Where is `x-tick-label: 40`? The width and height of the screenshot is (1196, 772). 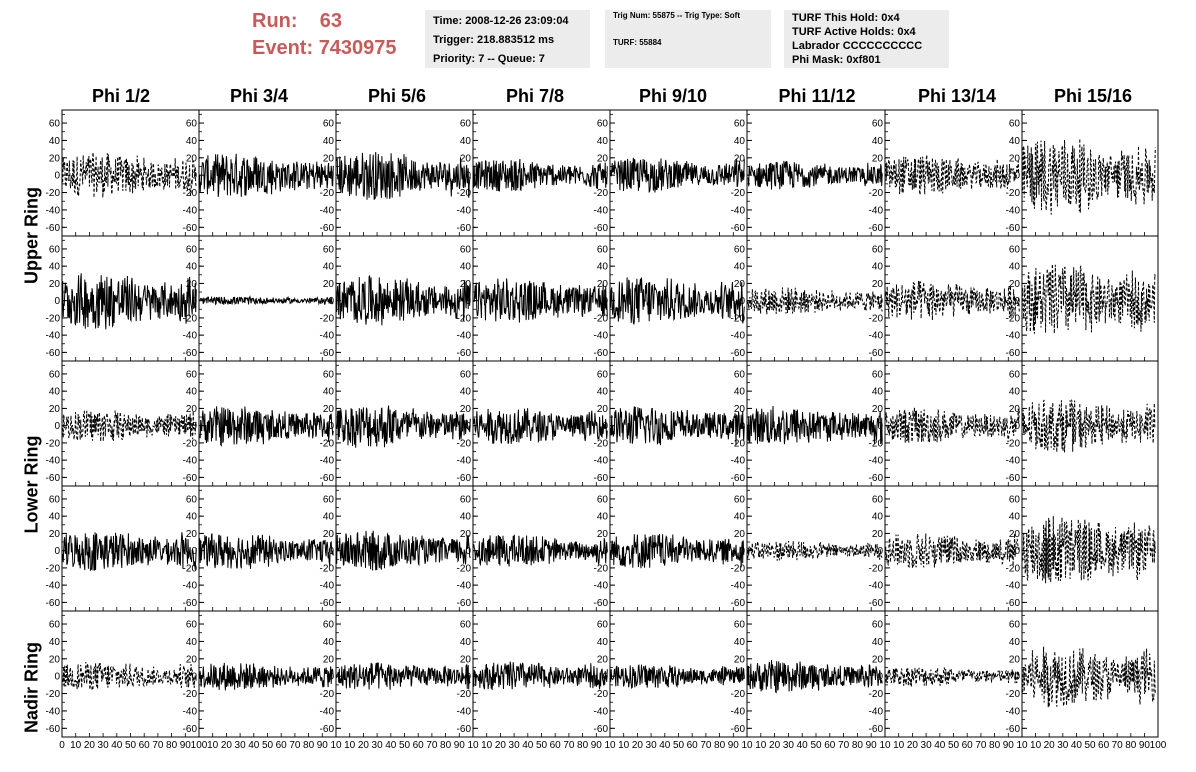 x-tick-label: 40 is located at coordinates (117, 745).